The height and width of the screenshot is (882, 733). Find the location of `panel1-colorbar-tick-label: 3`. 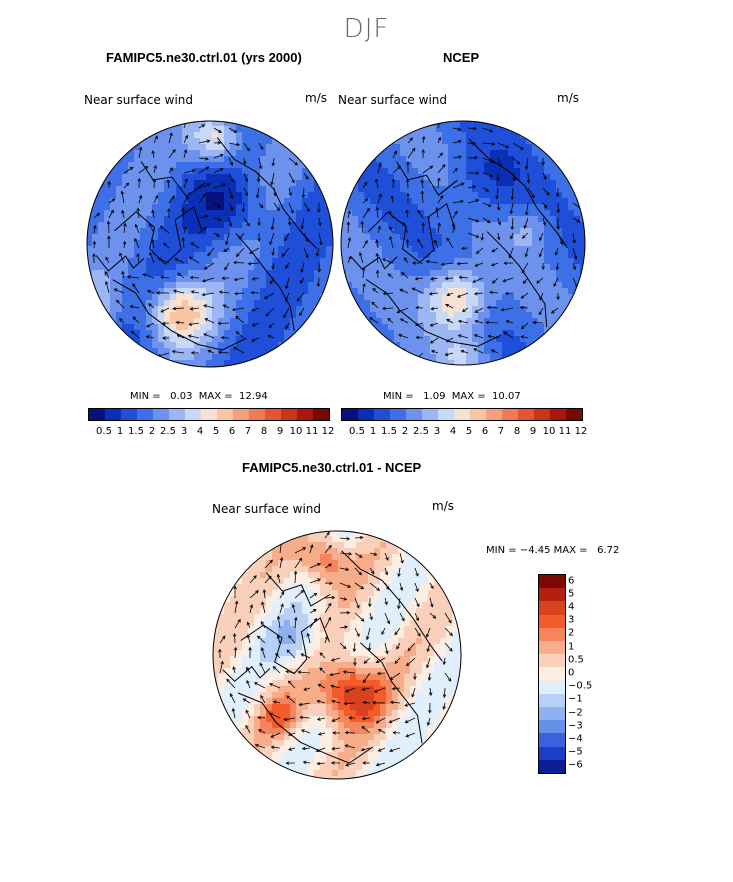

panel1-colorbar-tick-label: 3 is located at coordinates (184, 431).